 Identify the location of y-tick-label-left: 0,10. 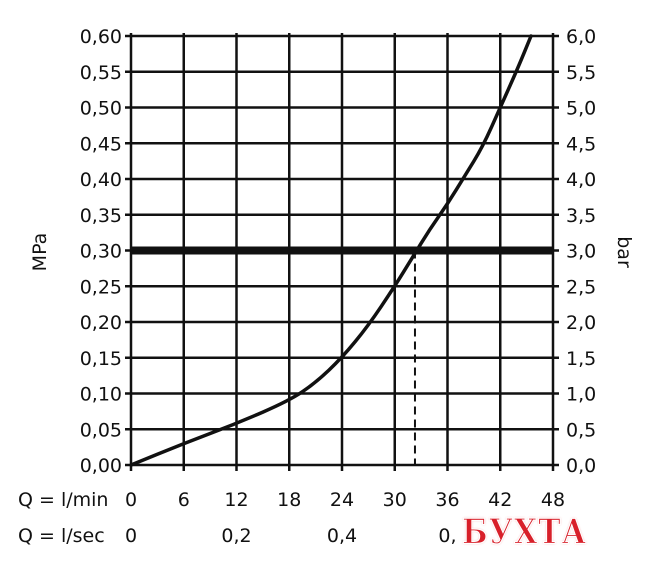
(101, 395).